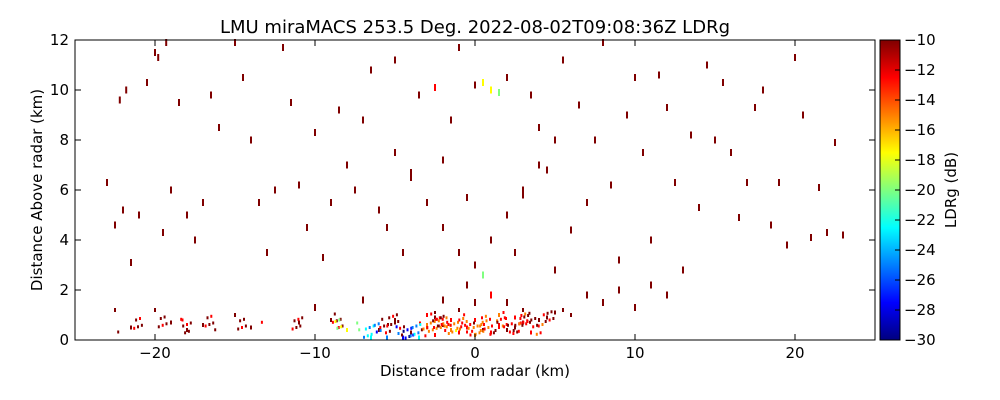 This screenshot has height=400, width=1000. Describe the element at coordinates (64, 290) in the screenshot. I see `y-tick-label: 2` at that location.